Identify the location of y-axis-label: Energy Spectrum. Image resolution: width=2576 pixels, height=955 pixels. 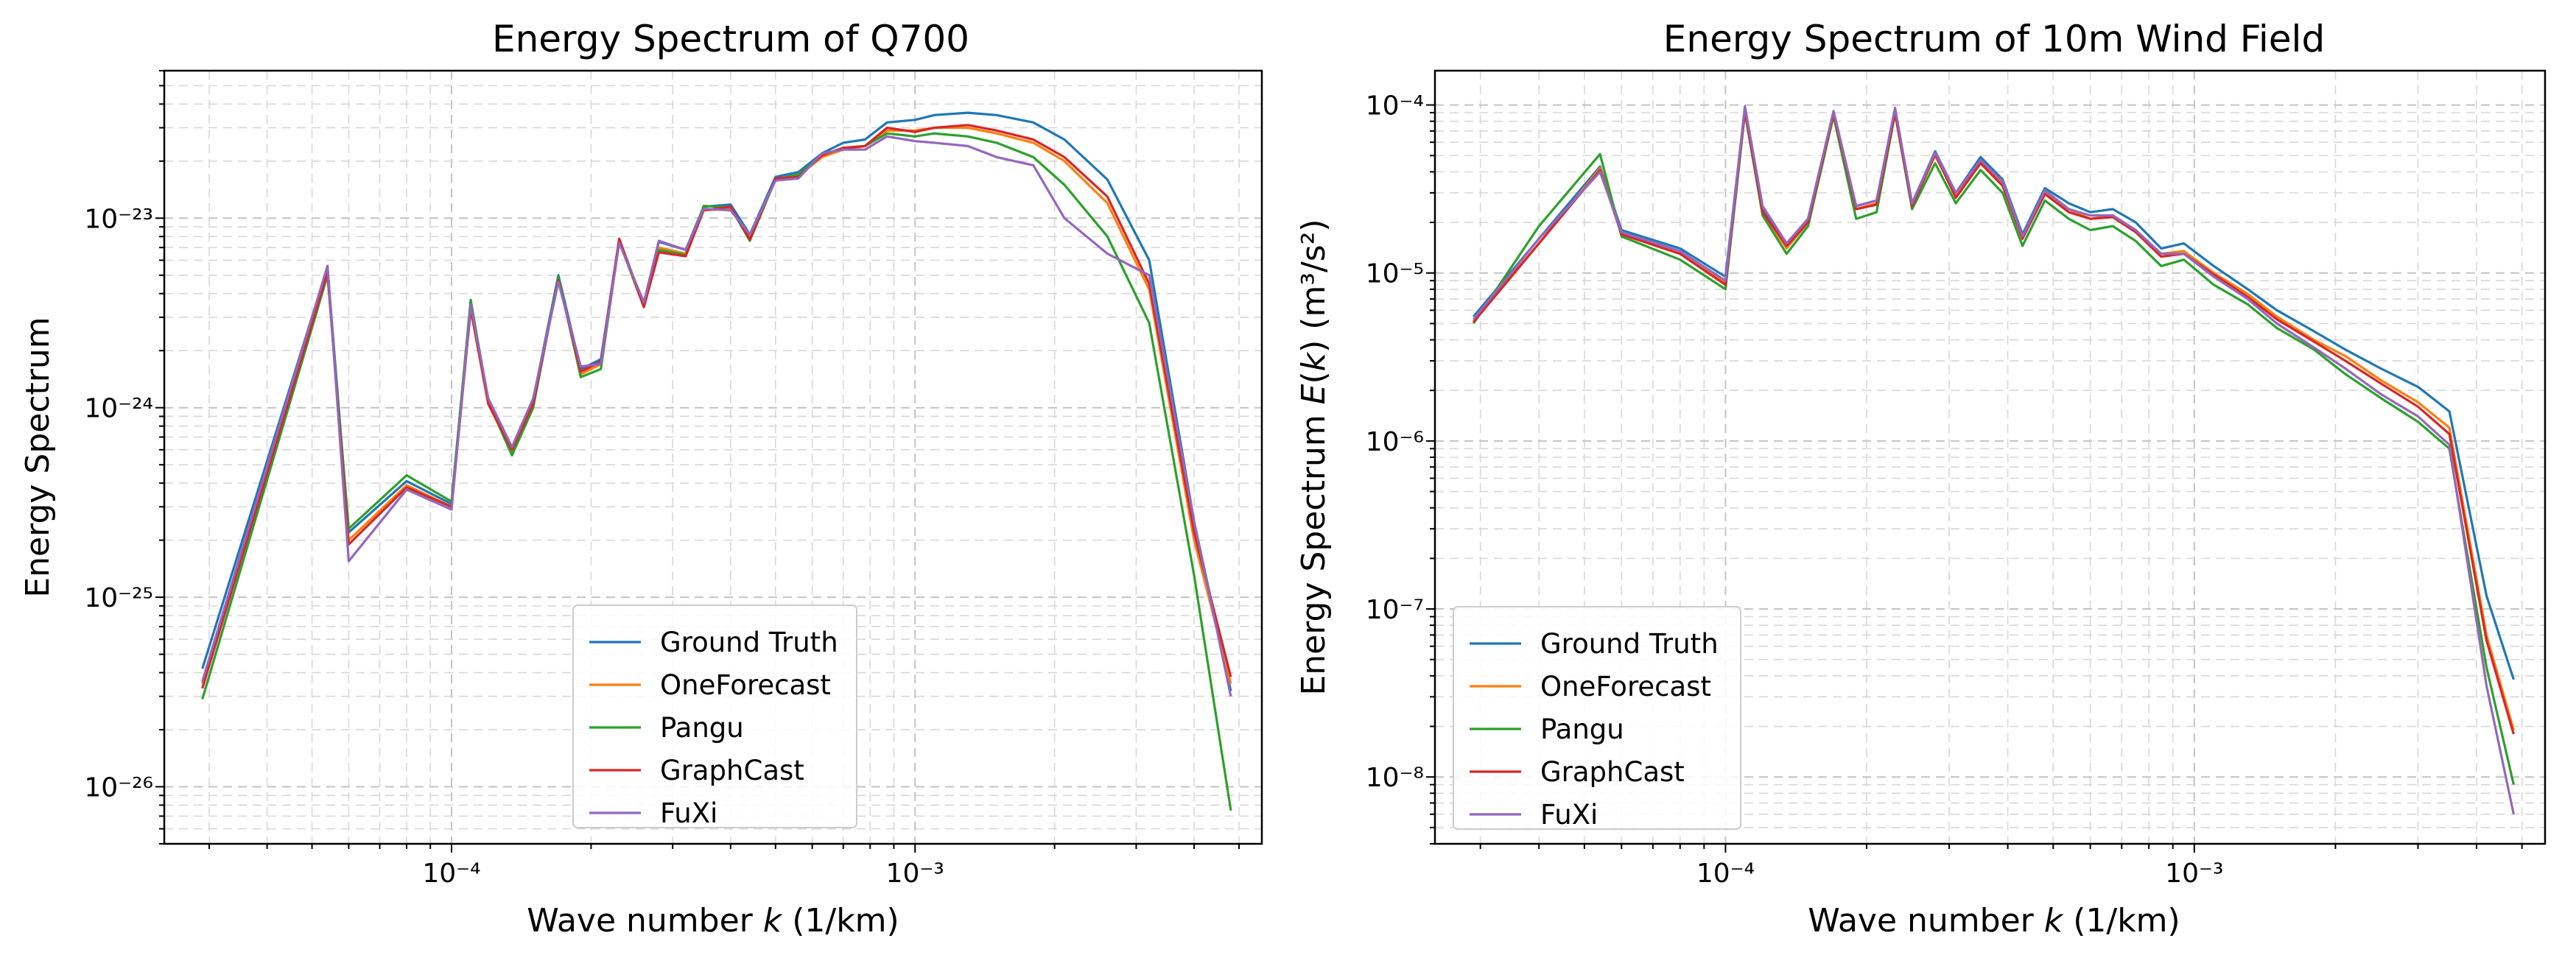
(38, 457).